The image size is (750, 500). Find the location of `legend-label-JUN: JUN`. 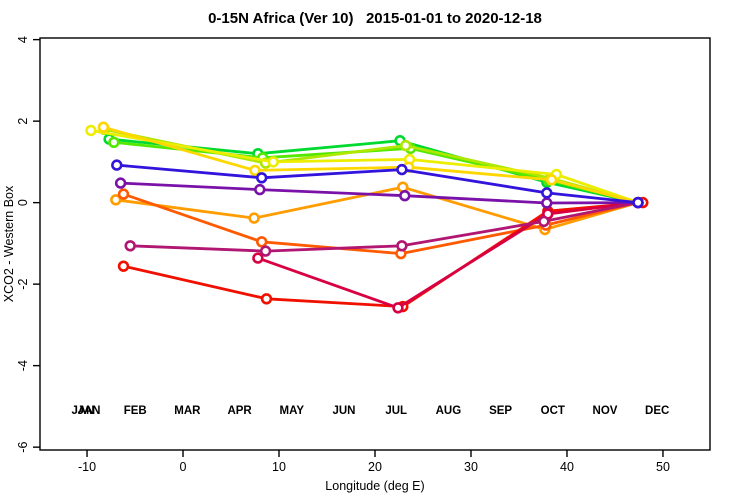

legend-label-JUN: JUN is located at coordinates (343, 411).